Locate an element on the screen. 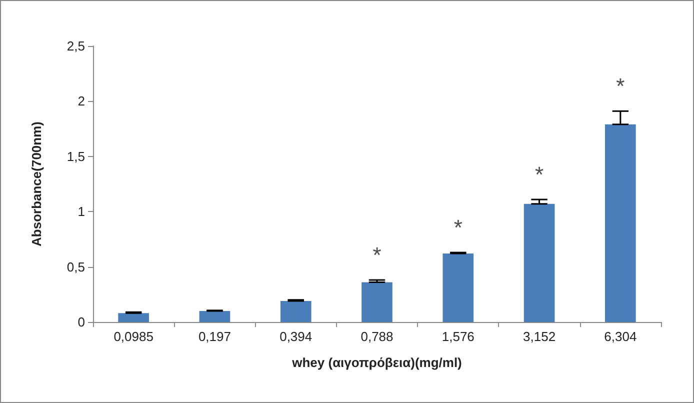 The width and height of the screenshot is (694, 403). y-tick-label: 1,5 is located at coordinates (75, 156).